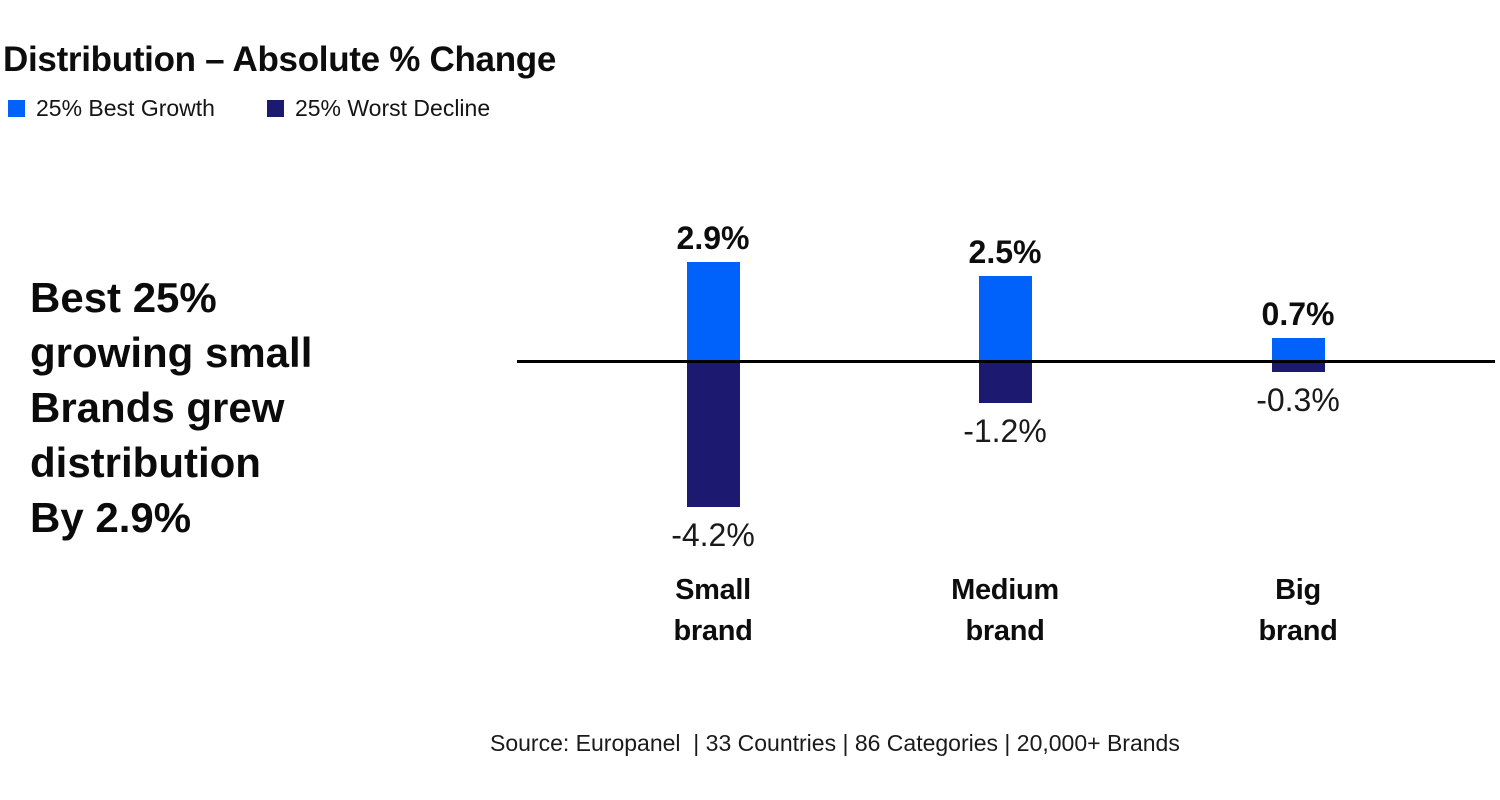 Image resolution: width=1500 pixels, height=800 pixels. What do you see at coordinates (1005, 610) in the screenshot?
I see `category-label: Medium brand` at bounding box center [1005, 610].